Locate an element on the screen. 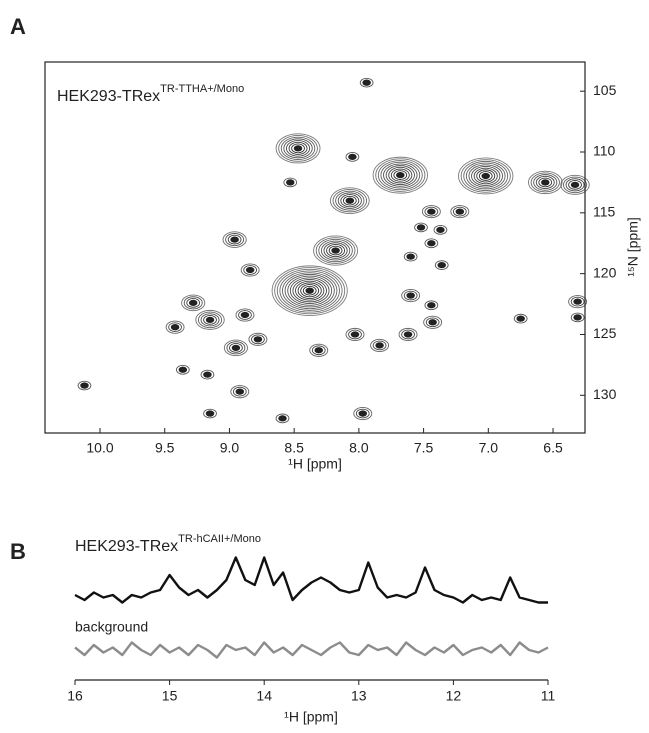  x-tick-label: 16 is located at coordinates (75, 696).